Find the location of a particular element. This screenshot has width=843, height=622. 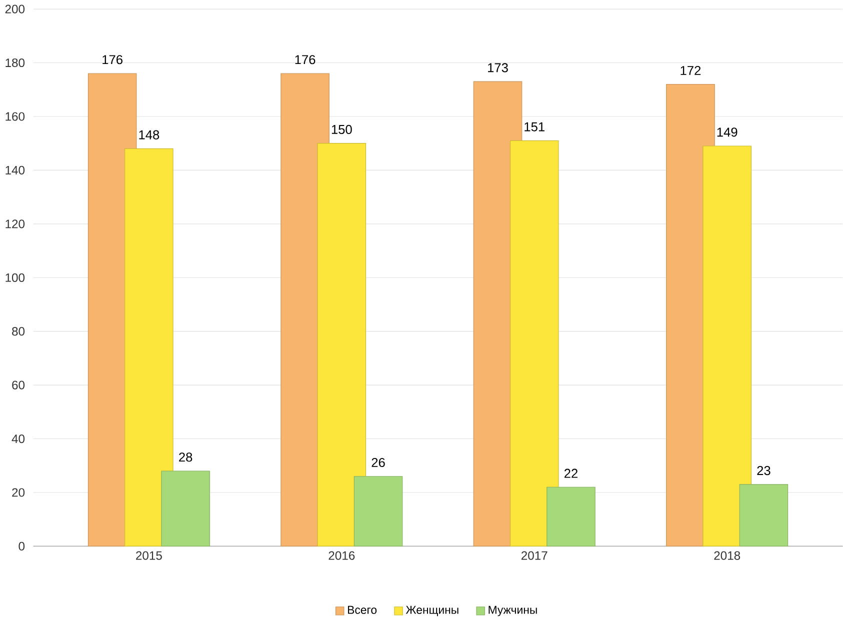

data-label: 22 is located at coordinates (571, 473).